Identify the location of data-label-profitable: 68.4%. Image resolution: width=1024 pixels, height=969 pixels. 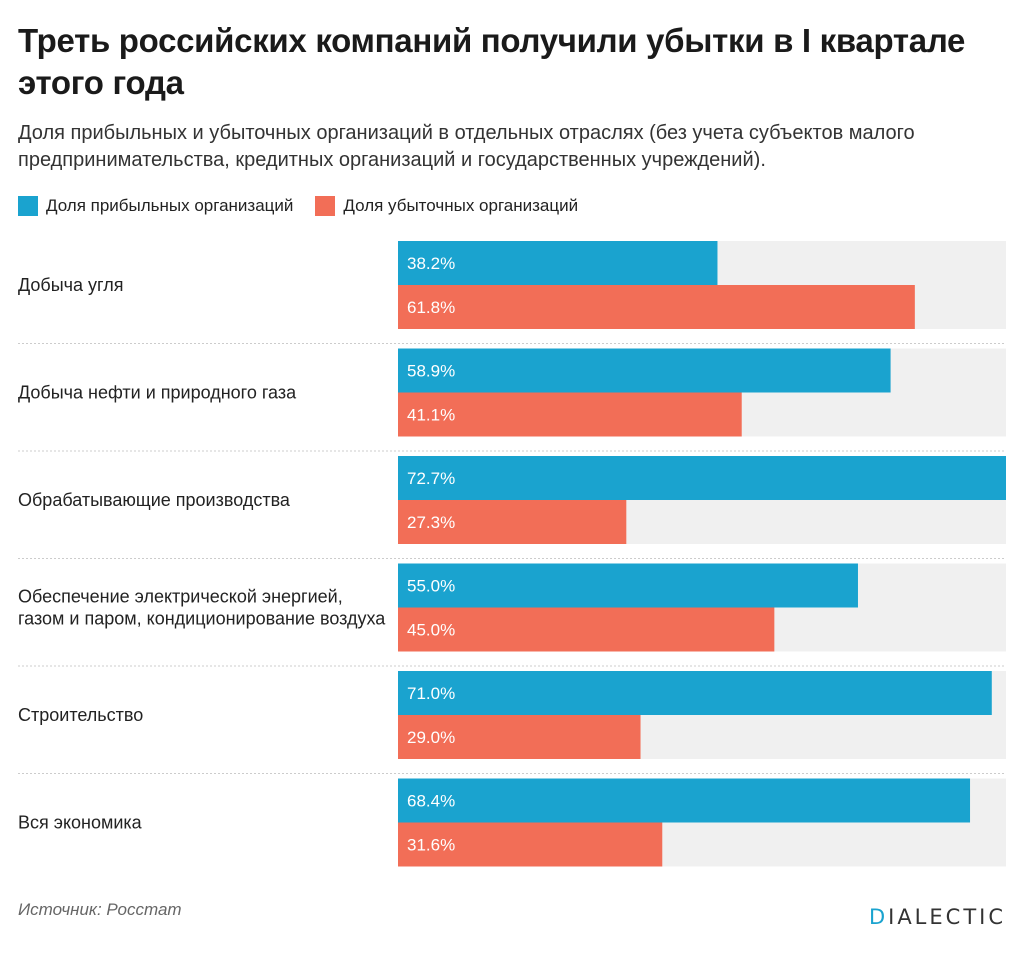
(431, 801).